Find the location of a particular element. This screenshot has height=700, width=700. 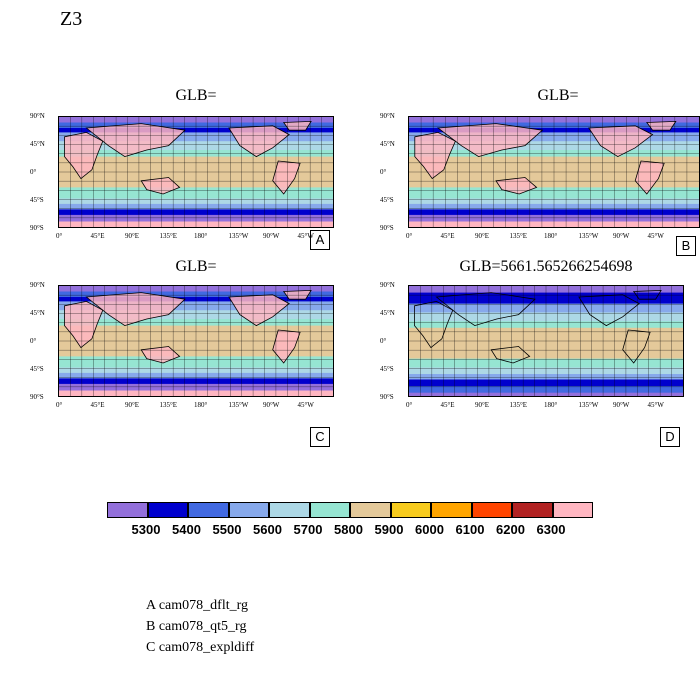

colorbar-label: 5500 is located at coordinates (227, 529).